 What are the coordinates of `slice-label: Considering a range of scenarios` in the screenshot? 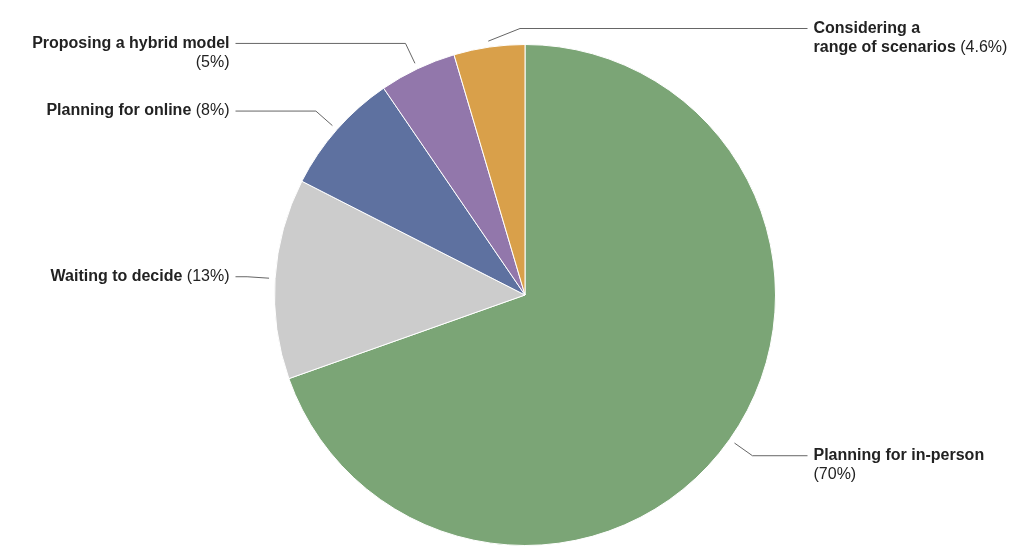 It's located at (884, 36).